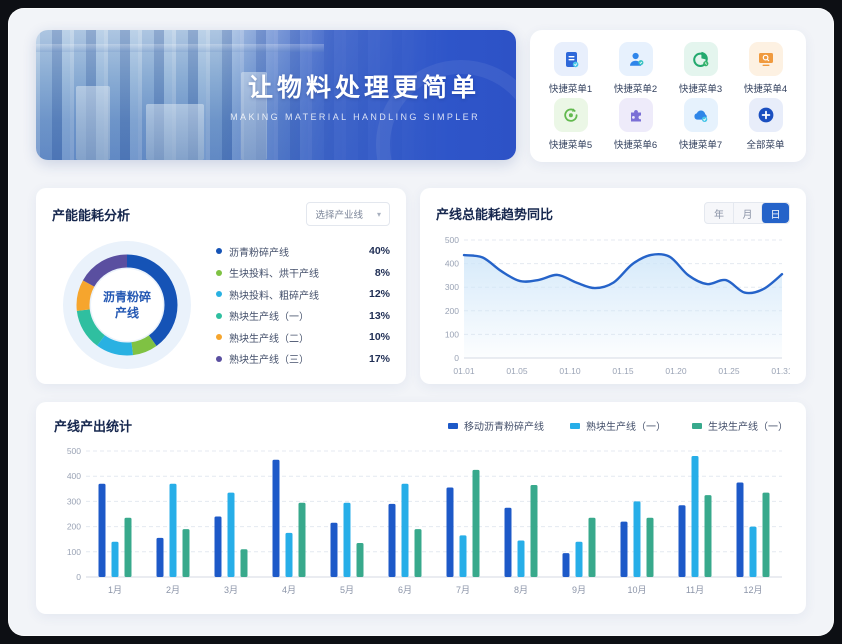 The height and width of the screenshot is (644, 842). What do you see at coordinates (517, 371) in the screenshot?
I see `svg-text: 01.05` at bounding box center [517, 371].